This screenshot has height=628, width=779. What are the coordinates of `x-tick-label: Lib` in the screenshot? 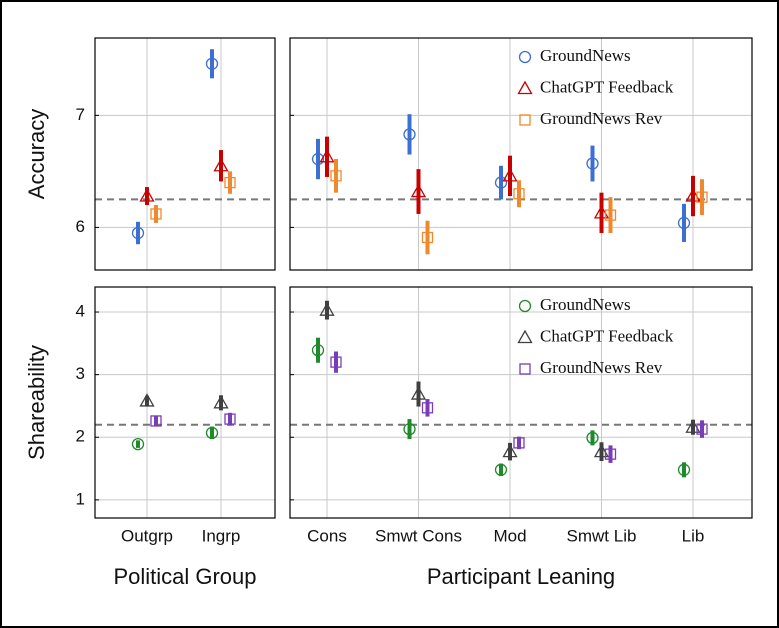 It's located at (693, 535).